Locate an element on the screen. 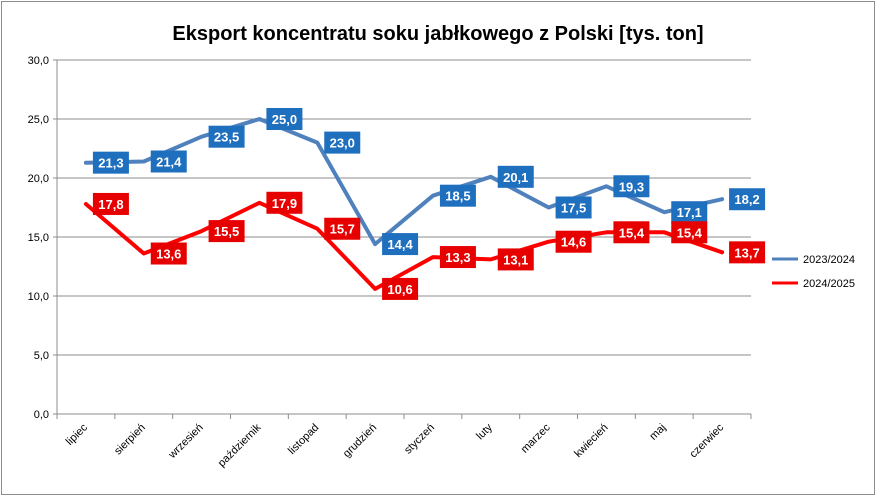  y-tick-label: 0,0 is located at coordinates (41, 415).